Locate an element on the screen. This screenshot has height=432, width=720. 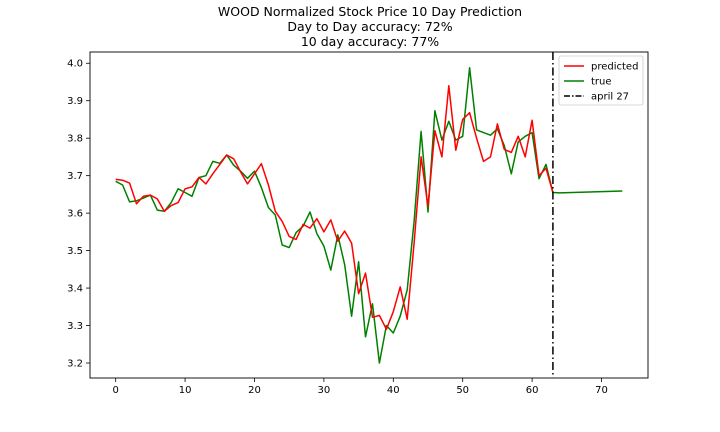
x-tick-label: 40 is located at coordinates (393, 390).